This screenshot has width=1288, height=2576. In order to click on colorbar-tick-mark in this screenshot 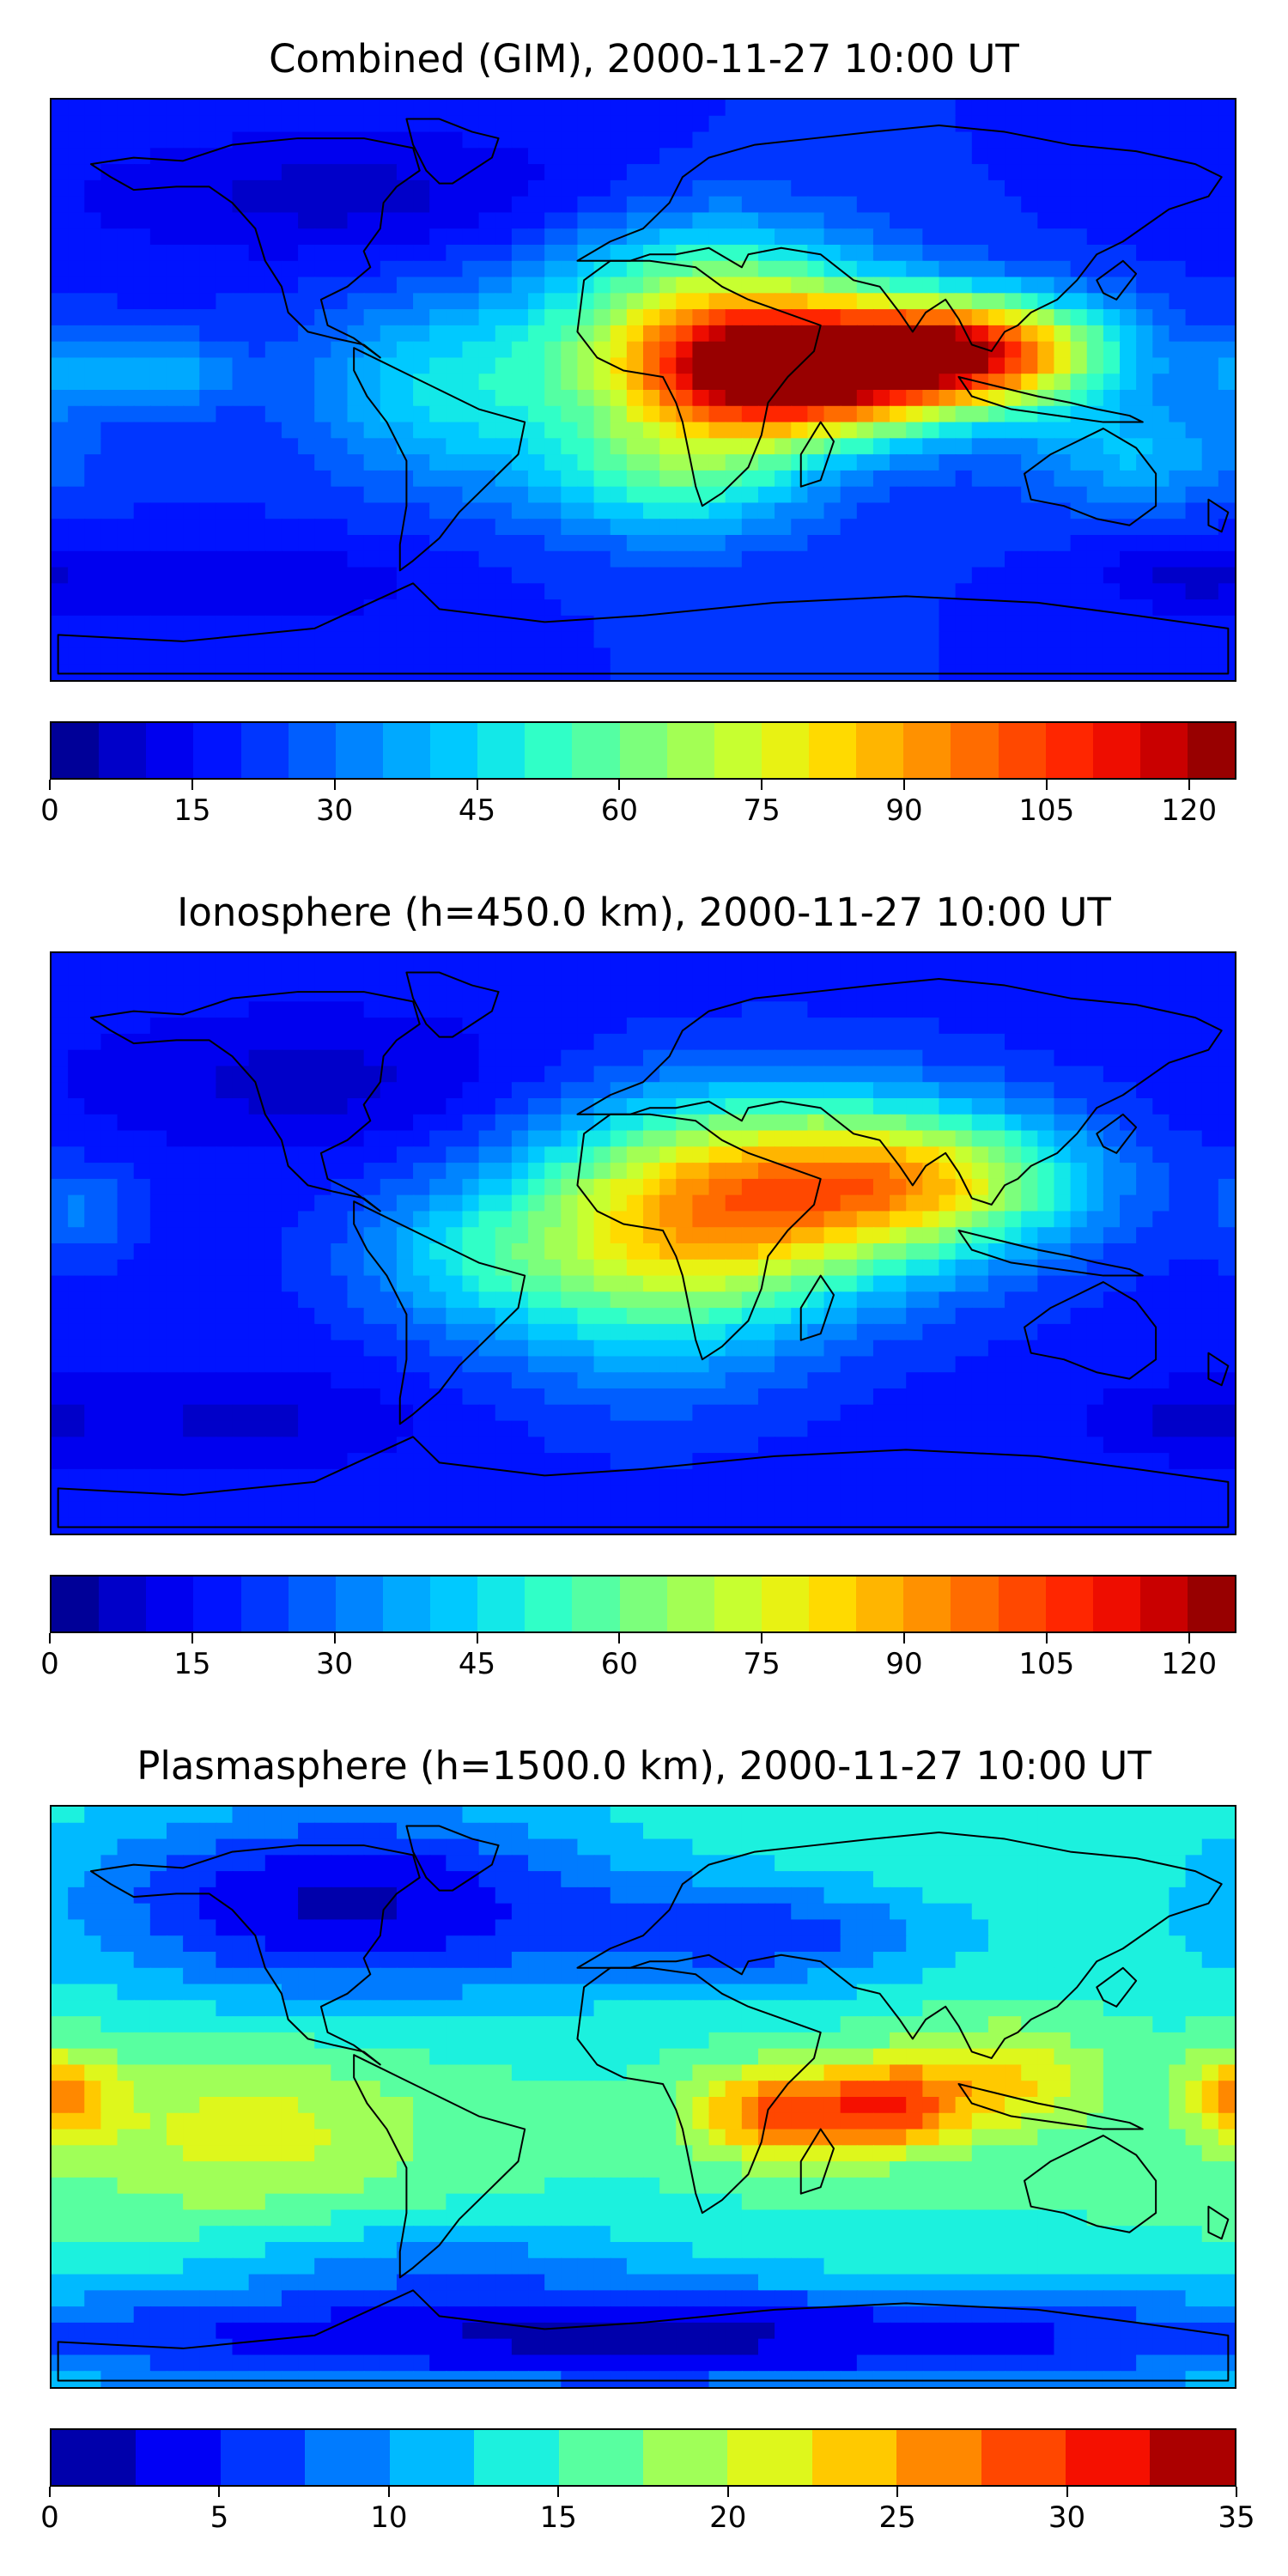, I will do `click(619, 785)`.